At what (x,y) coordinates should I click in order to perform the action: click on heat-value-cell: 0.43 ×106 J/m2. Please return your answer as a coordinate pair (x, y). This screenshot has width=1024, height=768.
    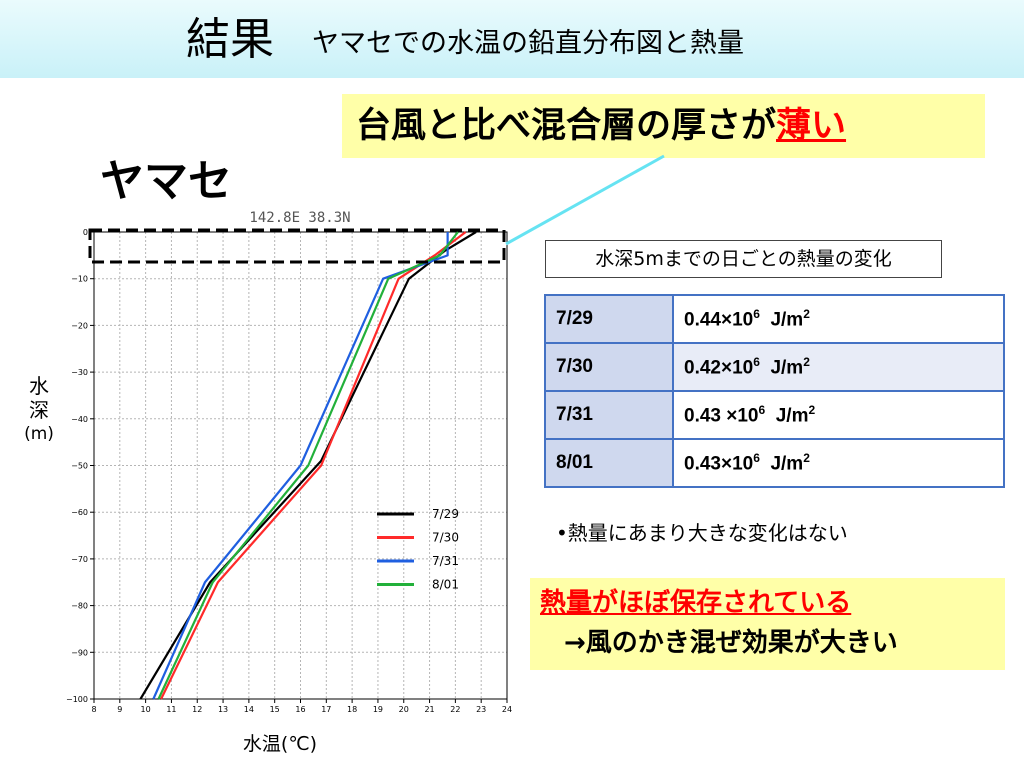
    Looking at the image, I should click on (838, 415).